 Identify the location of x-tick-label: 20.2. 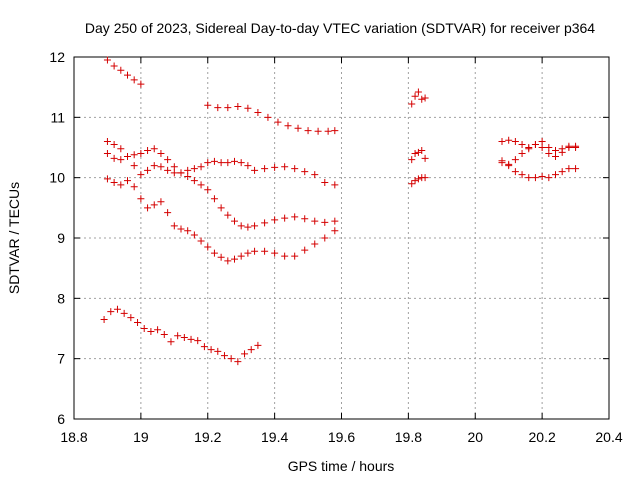
(542, 437).